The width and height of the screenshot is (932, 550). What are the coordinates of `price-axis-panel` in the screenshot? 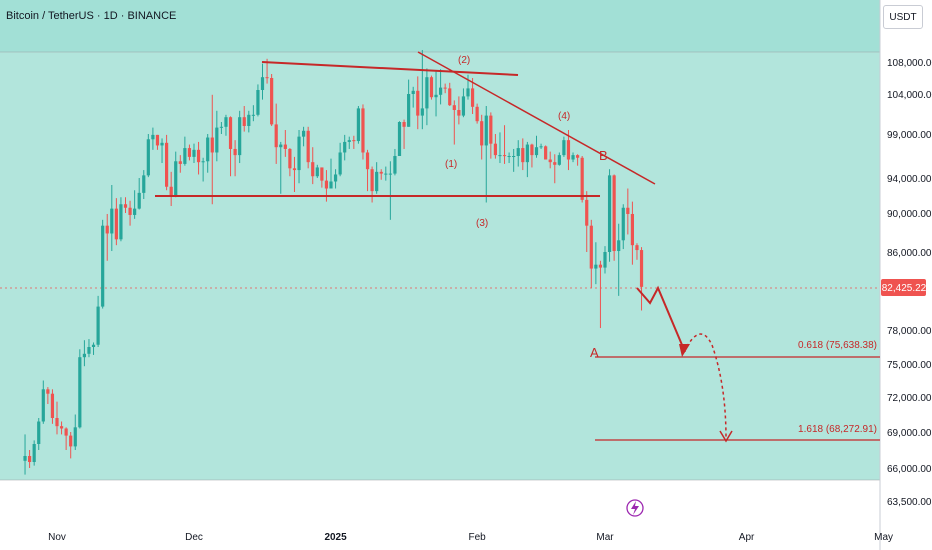 It's located at (906, 275).